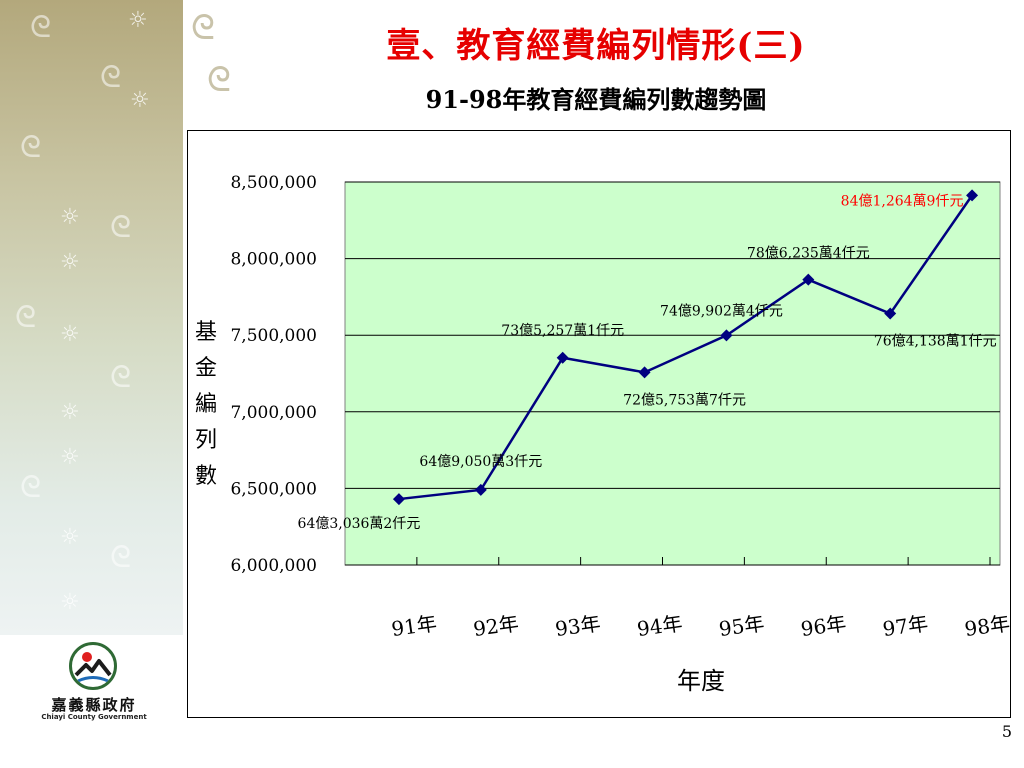  I want to click on y-tick-label: 7,000,000, so click(273, 413).